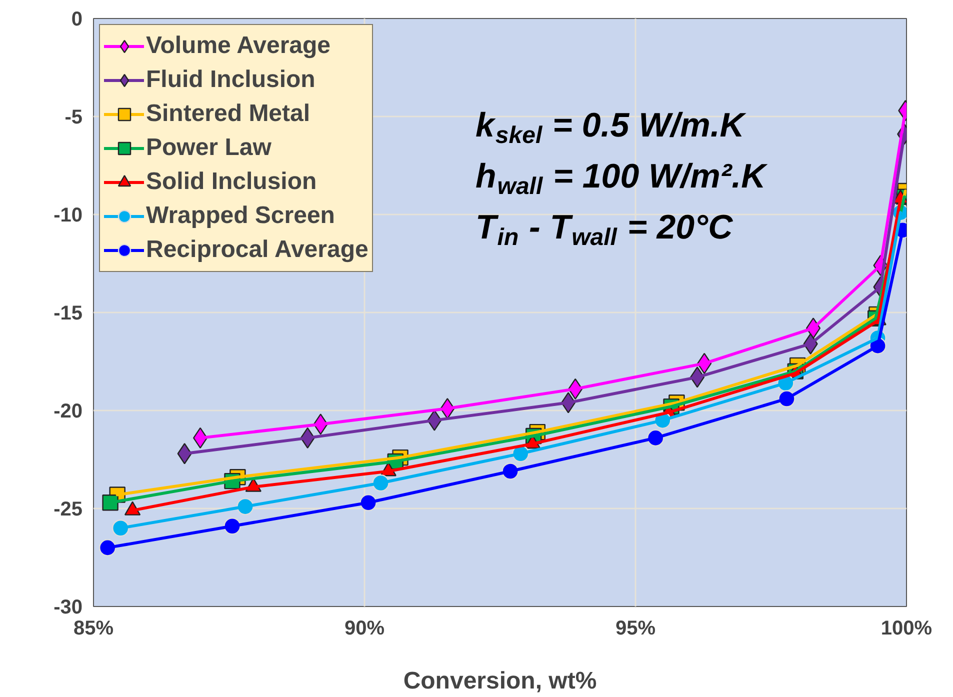 This screenshot has width=953, height=697. I want to click on y-tick-label: -25, so click(68, 509).